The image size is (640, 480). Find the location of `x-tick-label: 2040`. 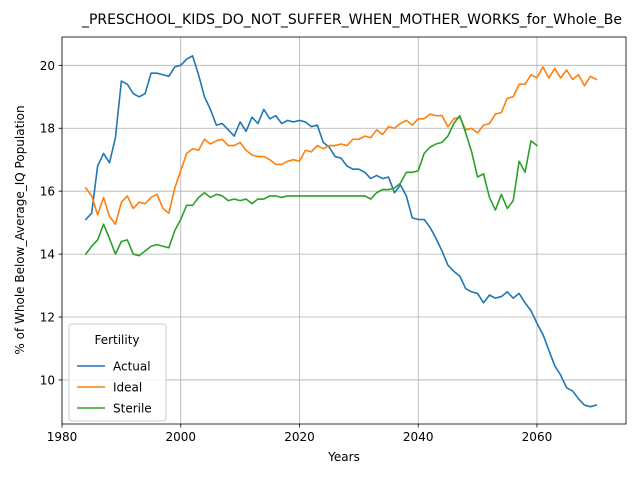

x-tick-label: 2040 is located at coordinates (418, 437).